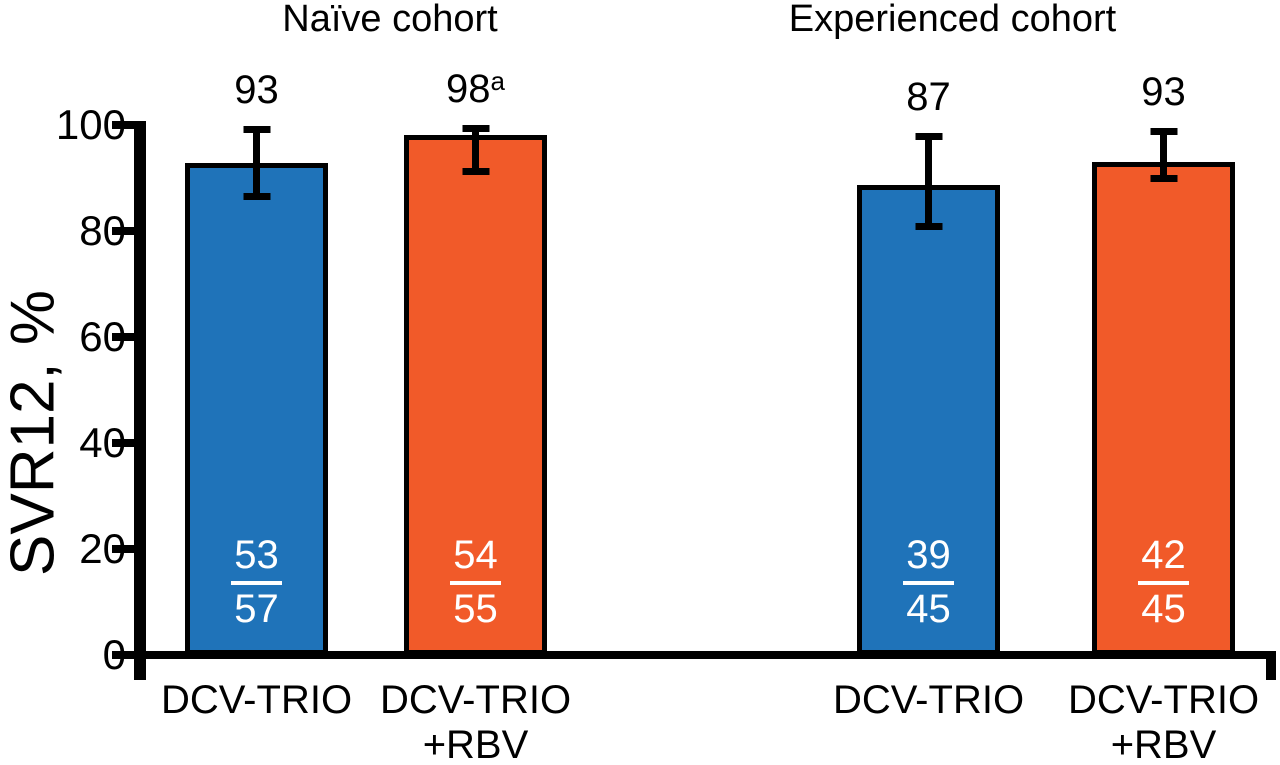 The height and width of the screenshot is (765, 1280). I want to click on bar-fraction: 42 45, so click(1163, 582).